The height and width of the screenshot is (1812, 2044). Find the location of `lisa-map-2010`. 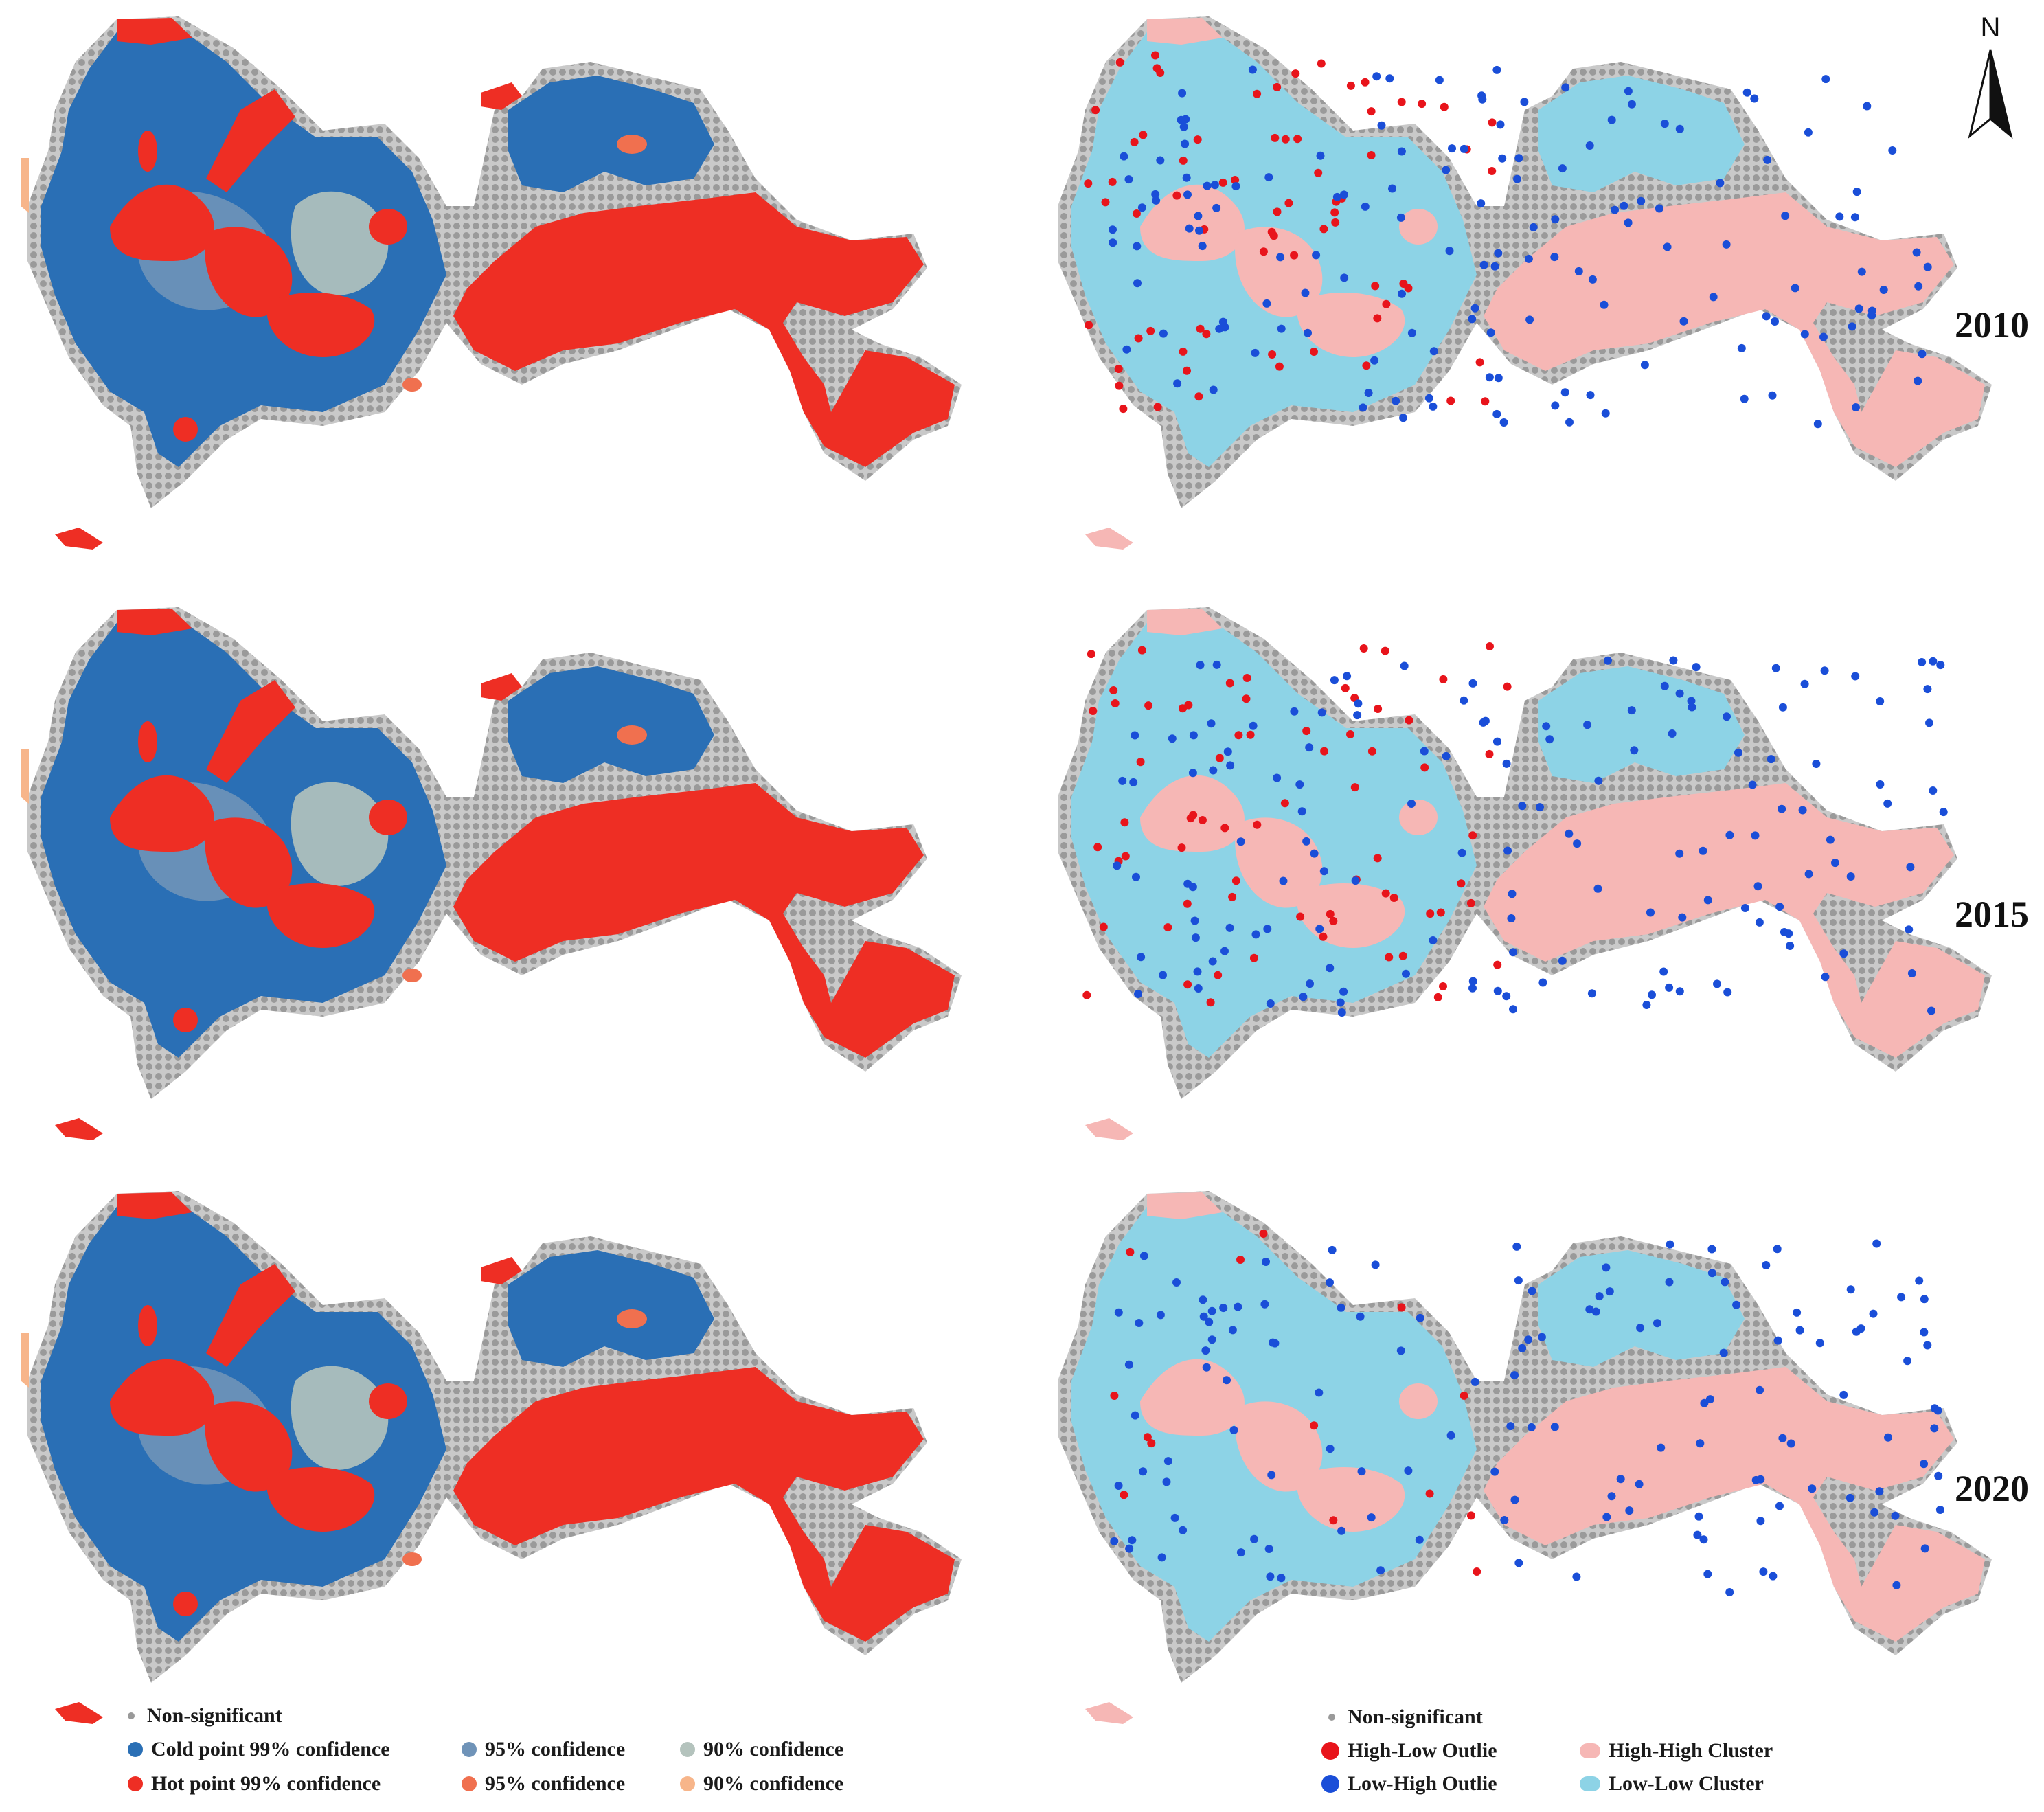

lisa-map-2010 is located at coordinates (1525, 283).